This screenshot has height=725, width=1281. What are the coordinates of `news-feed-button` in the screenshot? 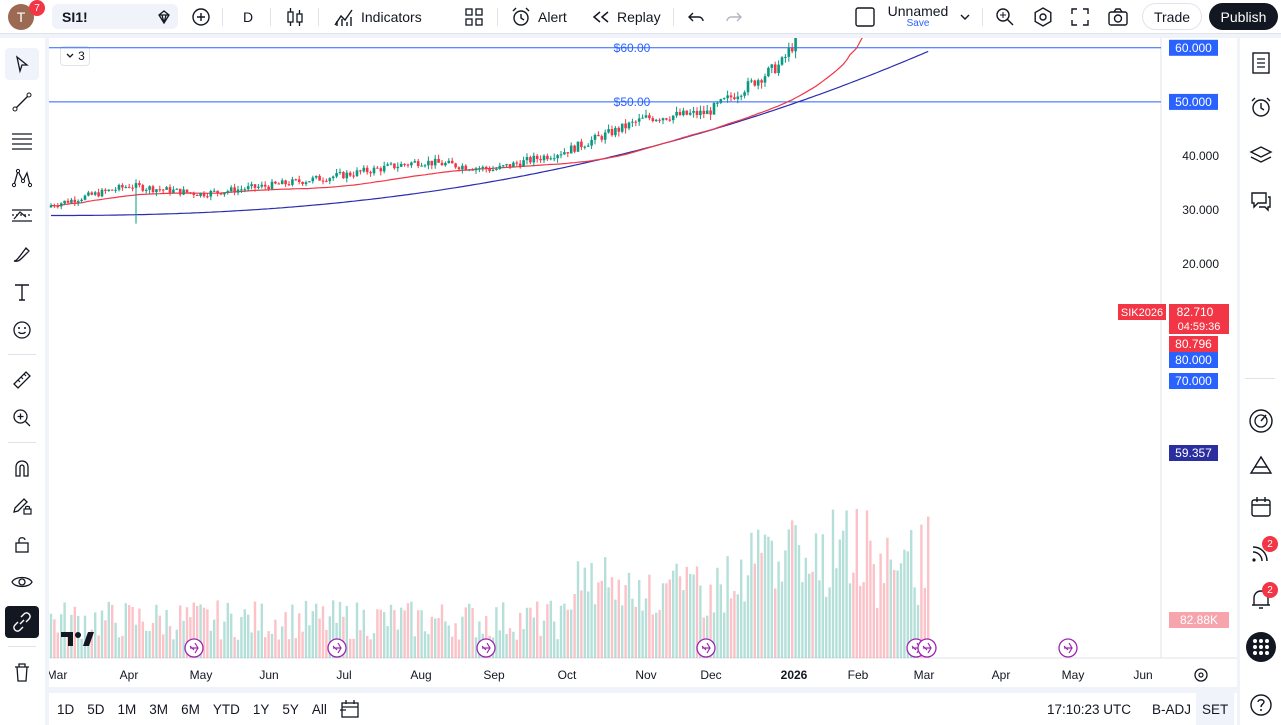 It's located at (1261, 553).